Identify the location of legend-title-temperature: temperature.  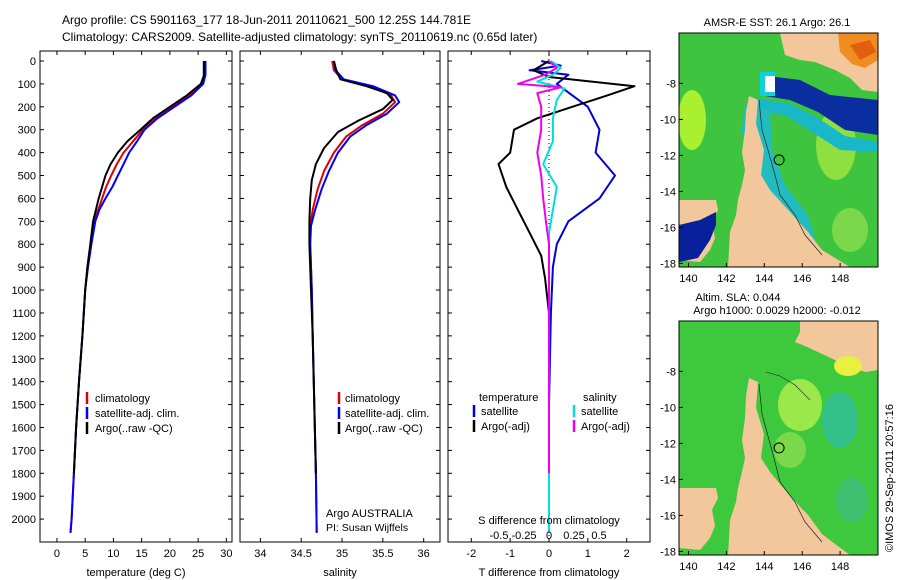
(508, 398).